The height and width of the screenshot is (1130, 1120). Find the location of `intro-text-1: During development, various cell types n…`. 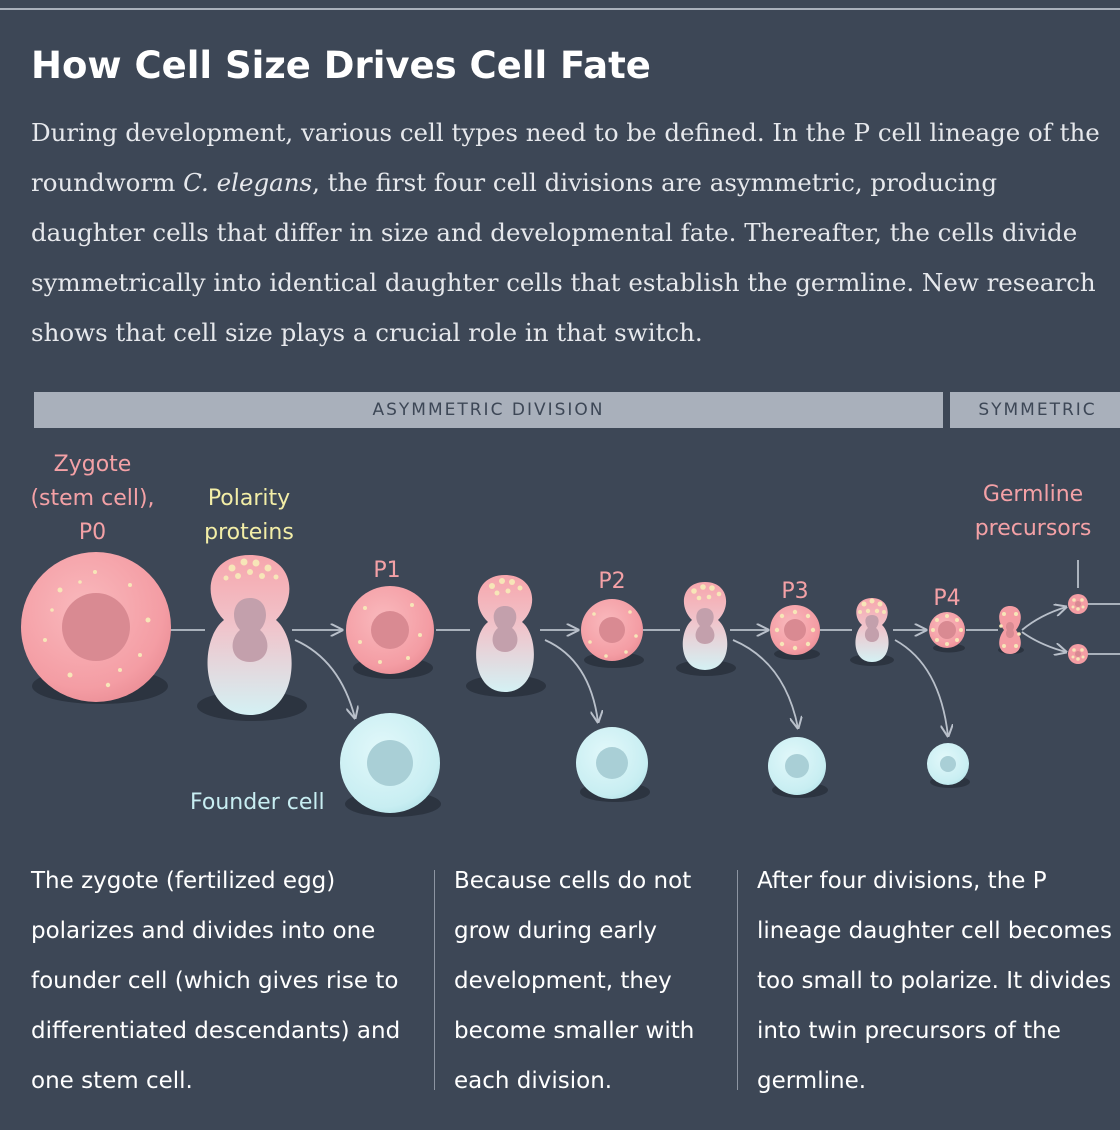

intro-text-1: During development, various cell types n… is located at coordinates (565, 157).